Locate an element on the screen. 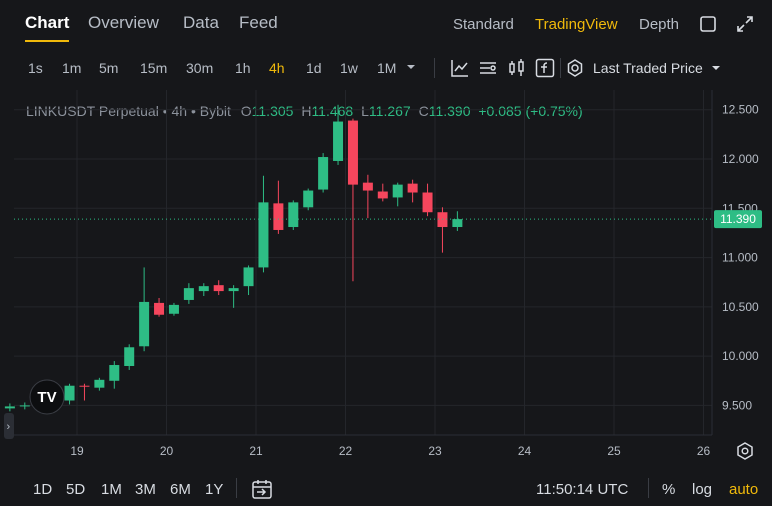 This screenshot has height=506, width=772. x-tick-label: 25 is located at coordinates (614, 451).